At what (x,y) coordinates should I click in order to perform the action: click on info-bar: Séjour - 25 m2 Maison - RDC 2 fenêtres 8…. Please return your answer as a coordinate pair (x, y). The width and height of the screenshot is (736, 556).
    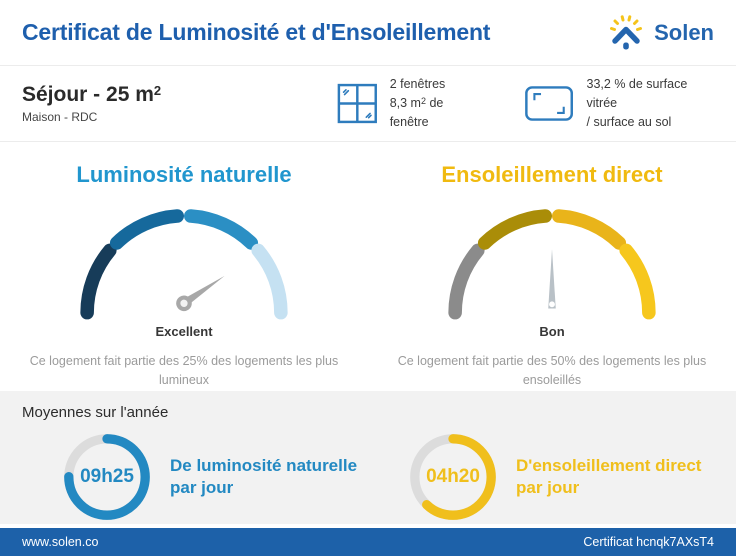
    Looking at the image, I should click on (368, 104).